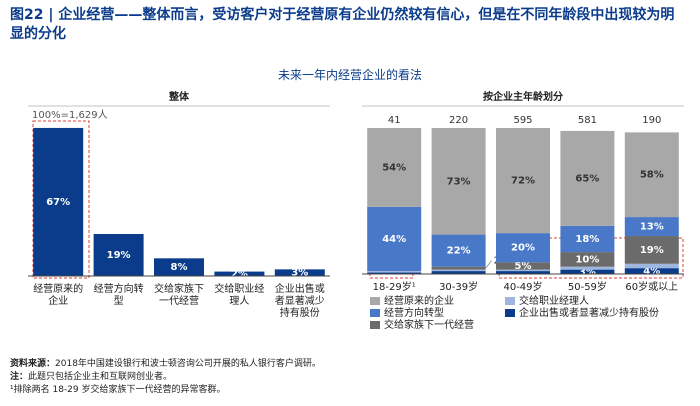  What do you see at coordinates (188, 364) in the screenshot?
I see `source-text: 2018年中国建设银行和波士顿咨询公司开展的私人银行客户调研。` at bounding box center [188, 364].